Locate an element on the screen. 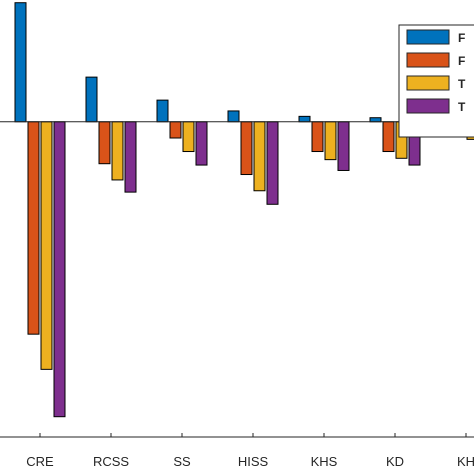  legend-label-4: T is located at coordinates (462, 107).